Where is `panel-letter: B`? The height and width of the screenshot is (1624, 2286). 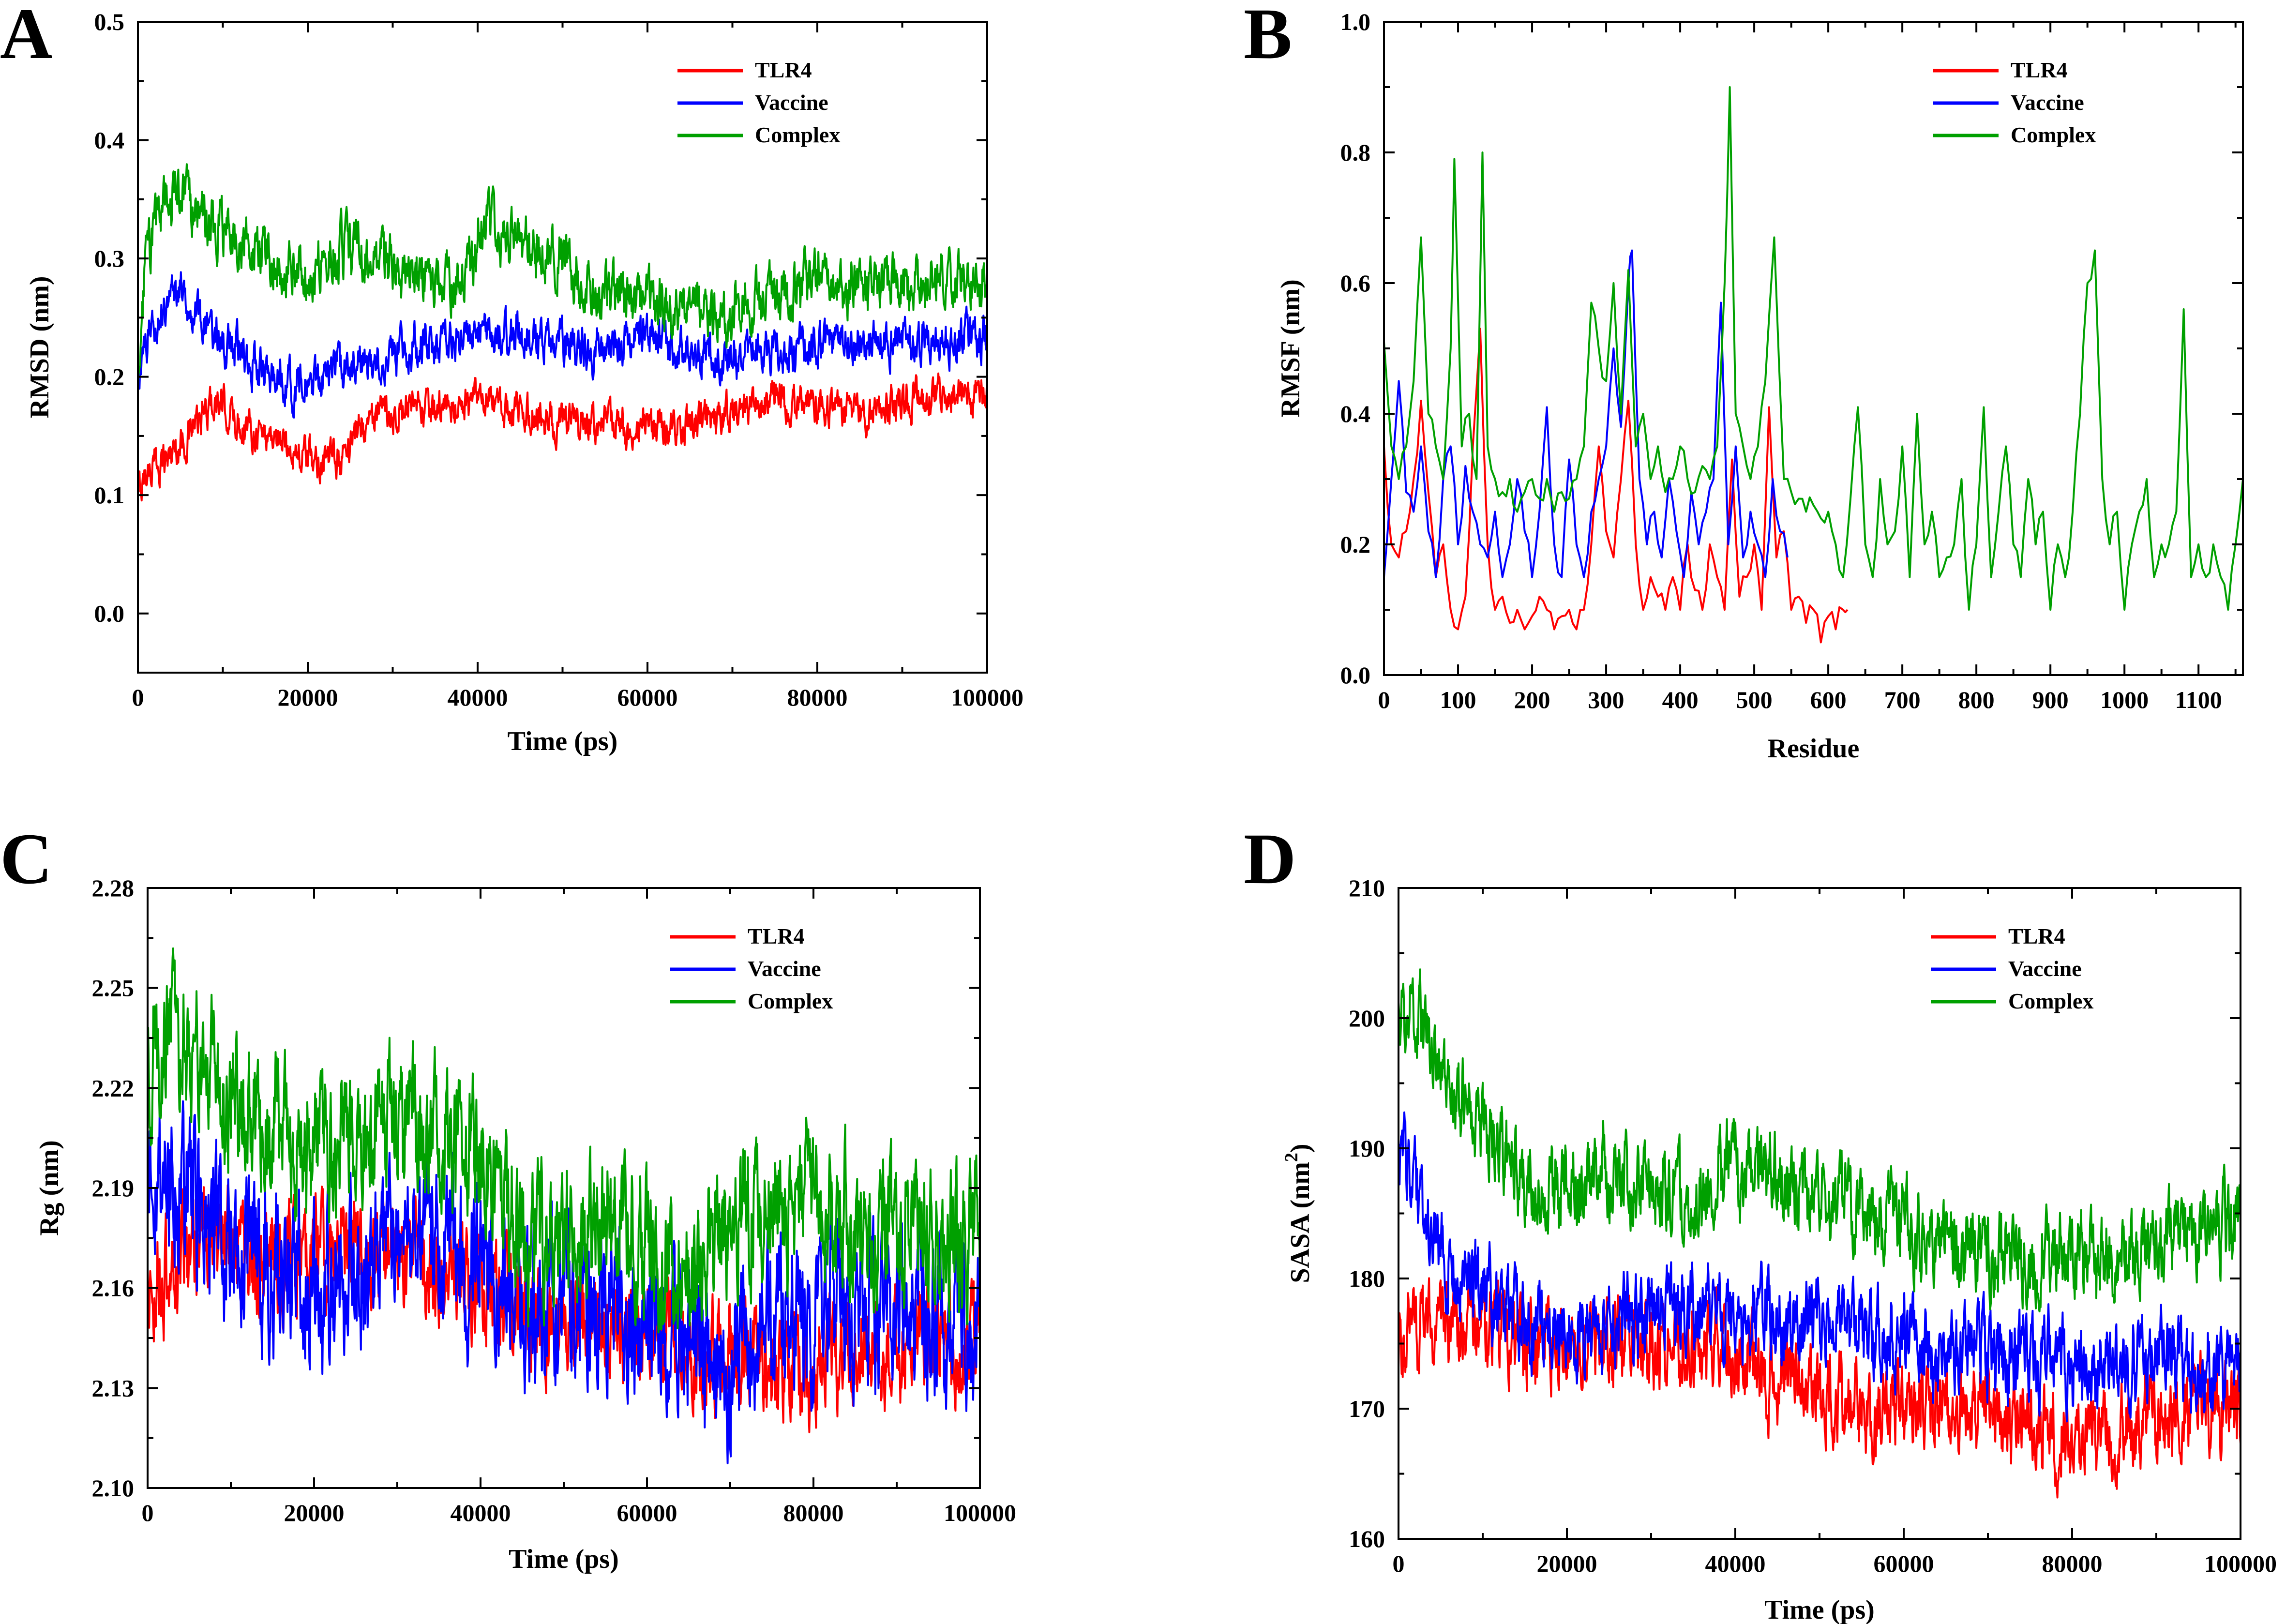
panel-letter: B is located at coordinates (1268, 37).